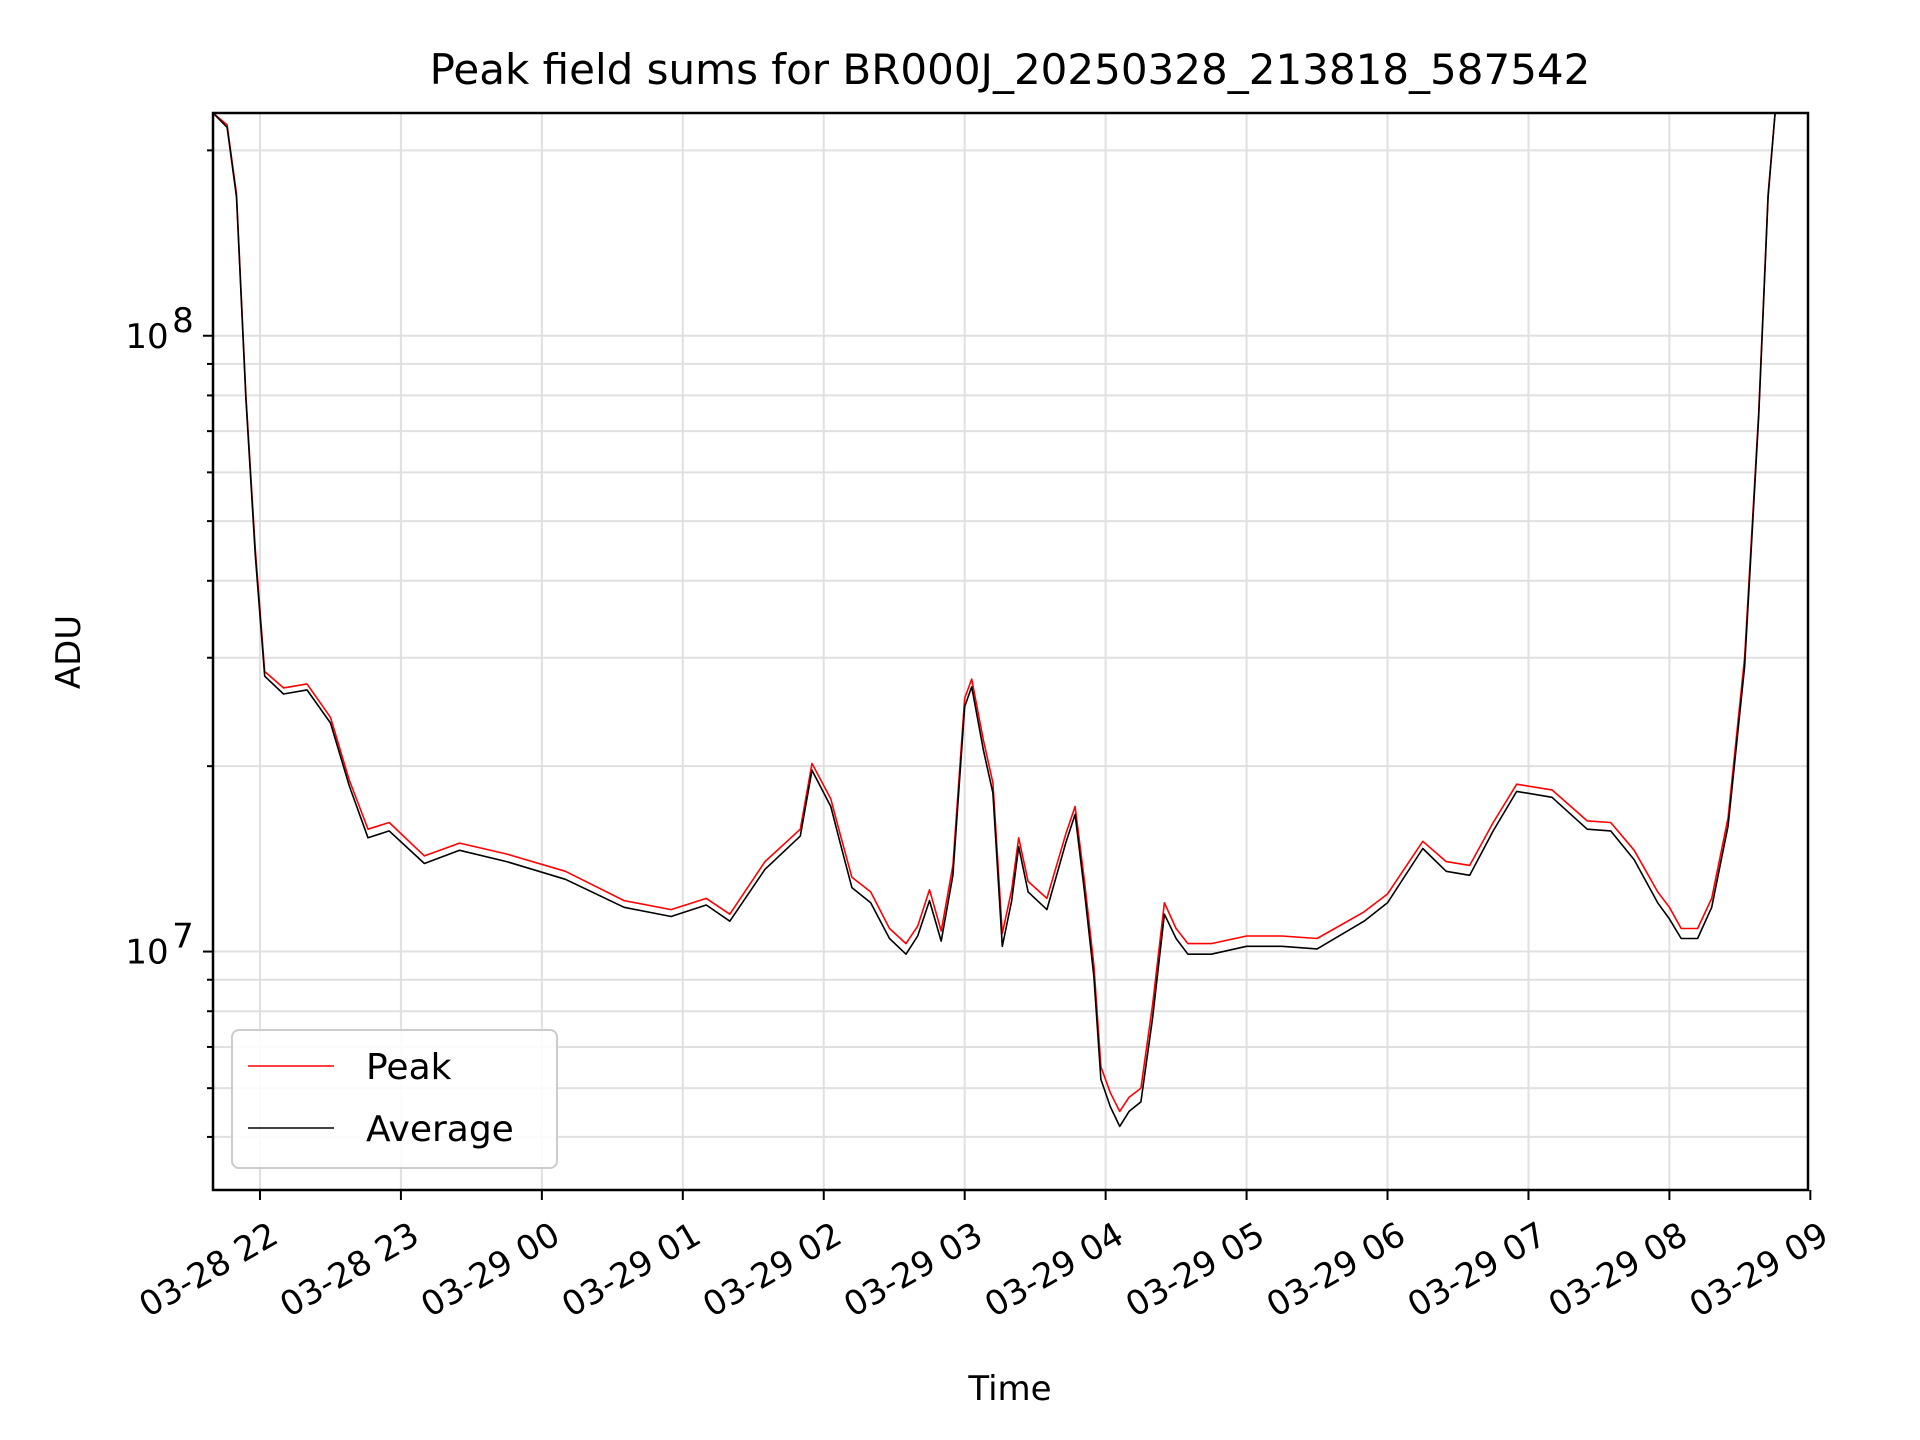 Image resolution: width=1920 pixels, height=1440 pixels. What do you see at coordinates (409, 1067) in the screenshot?
I see `legend-label-peak: Peak` at bounding box center [409, 1067].